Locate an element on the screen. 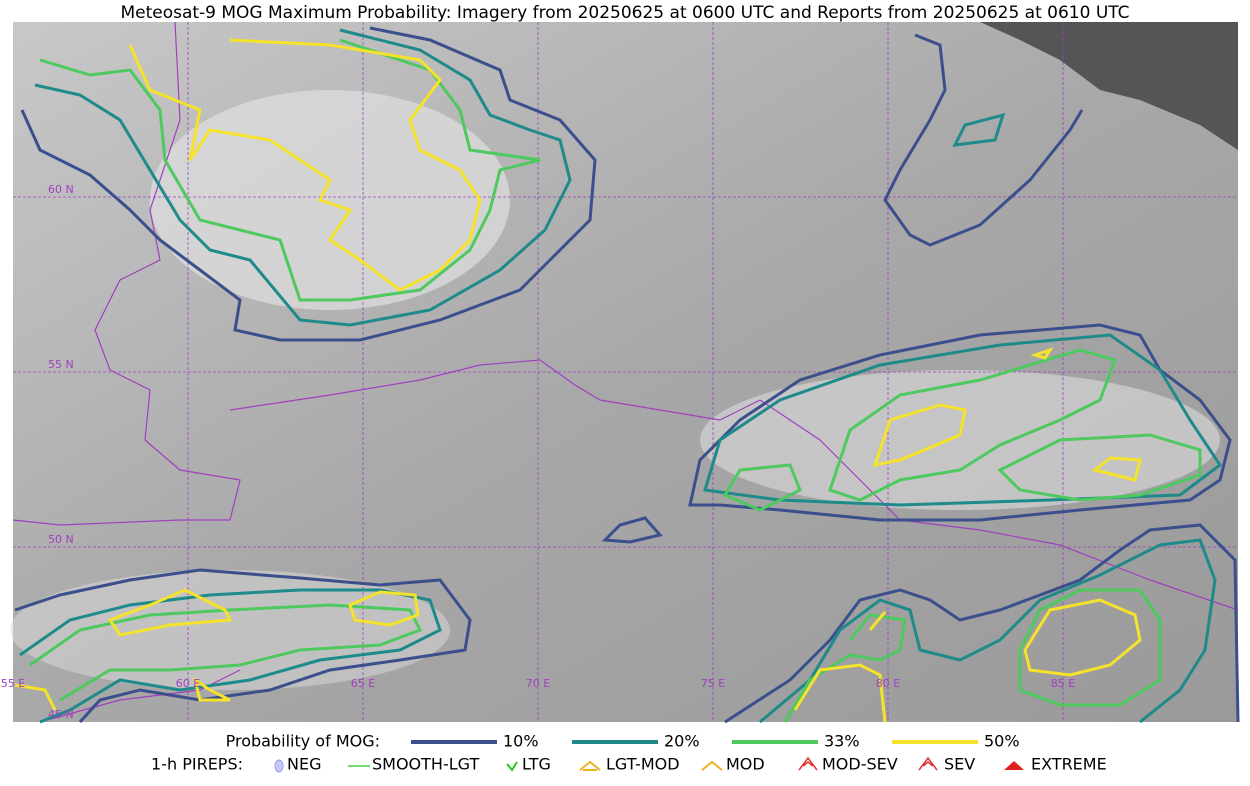  lon-label: 75 E is located at coordinates (713, 683).